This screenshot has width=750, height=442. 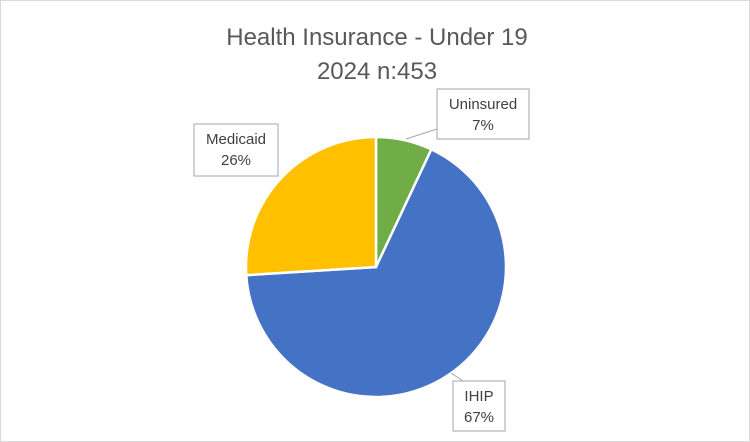 What do you see at coordinates (483, 125) in the screenshot?
I see `slice-value-label-uninsured: 7%` at bounding box center [483, 125].